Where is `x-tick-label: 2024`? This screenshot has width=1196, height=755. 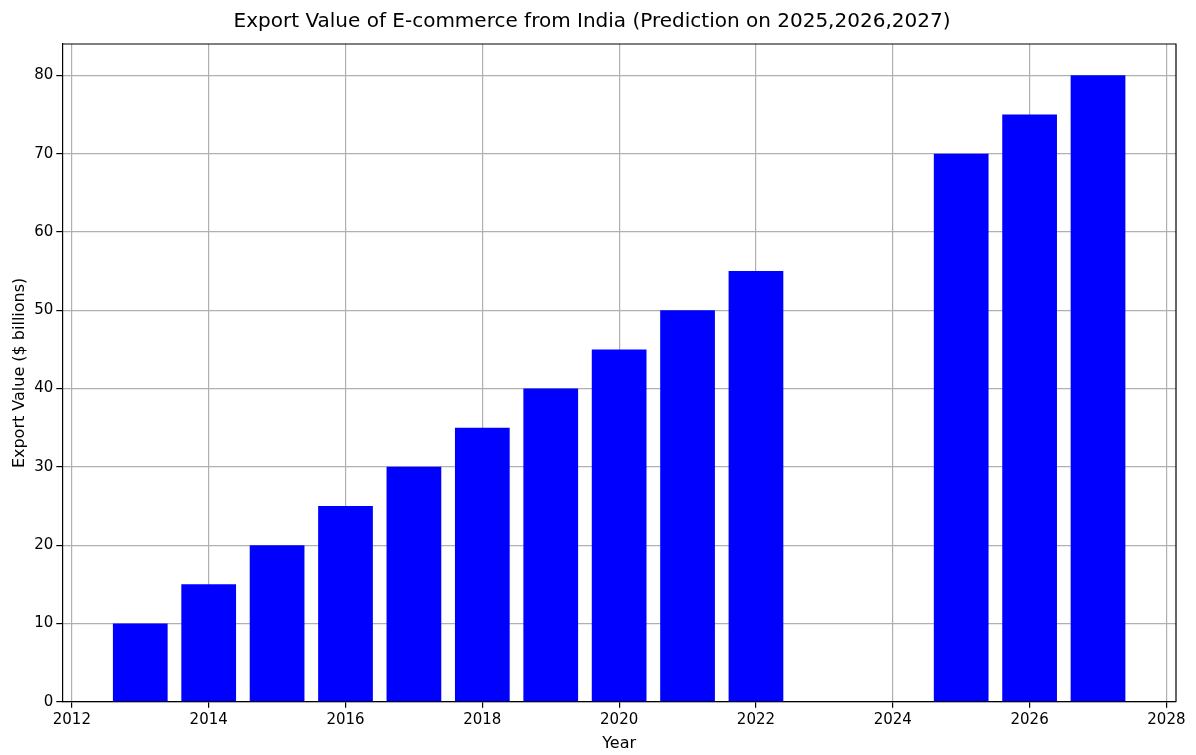
x-tick-label: 2024 is located at coordinates (892, 718).